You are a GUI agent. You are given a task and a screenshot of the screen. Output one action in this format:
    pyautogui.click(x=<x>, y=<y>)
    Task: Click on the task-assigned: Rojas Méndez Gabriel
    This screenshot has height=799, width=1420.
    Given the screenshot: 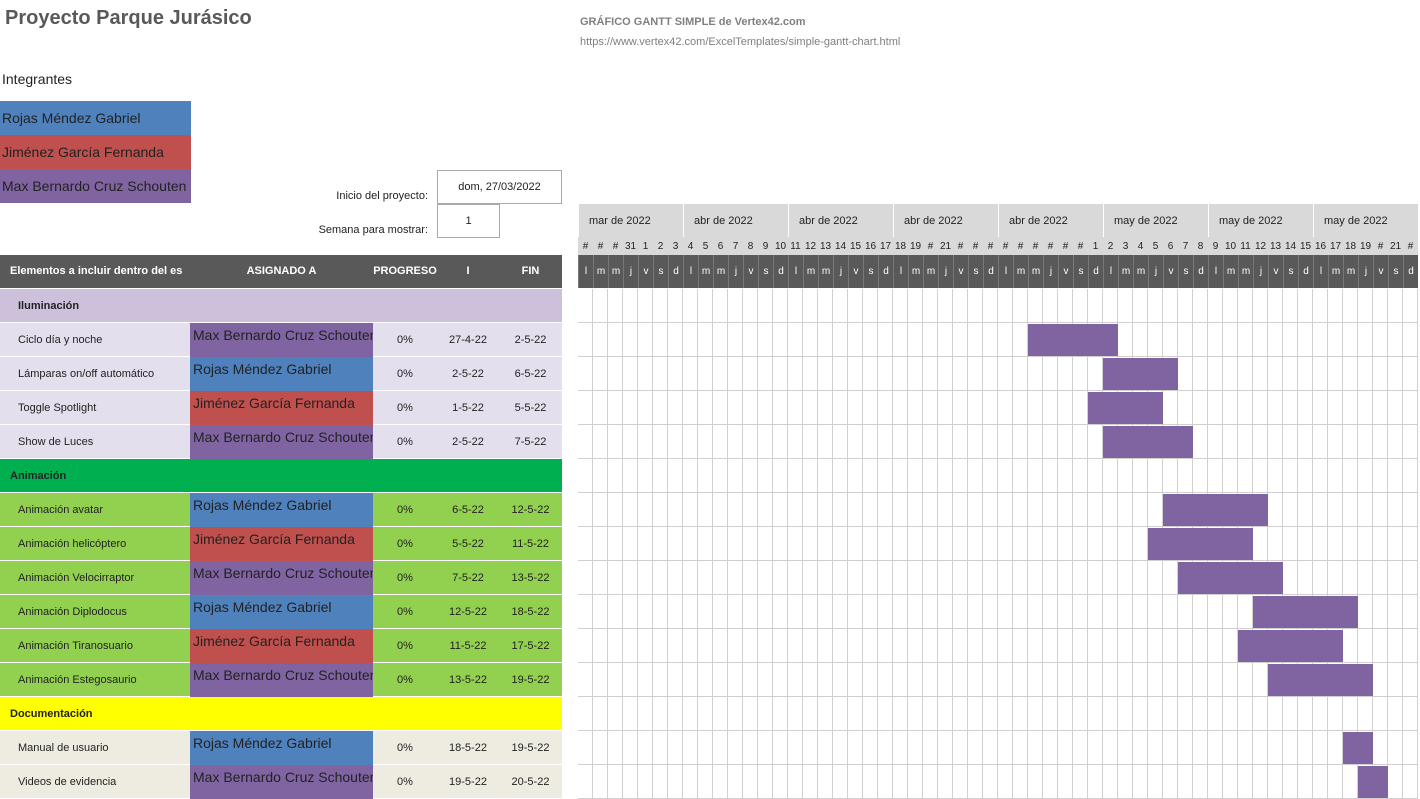 What is the action you would take?
    pyautogui.click(x=281, y=612)
    